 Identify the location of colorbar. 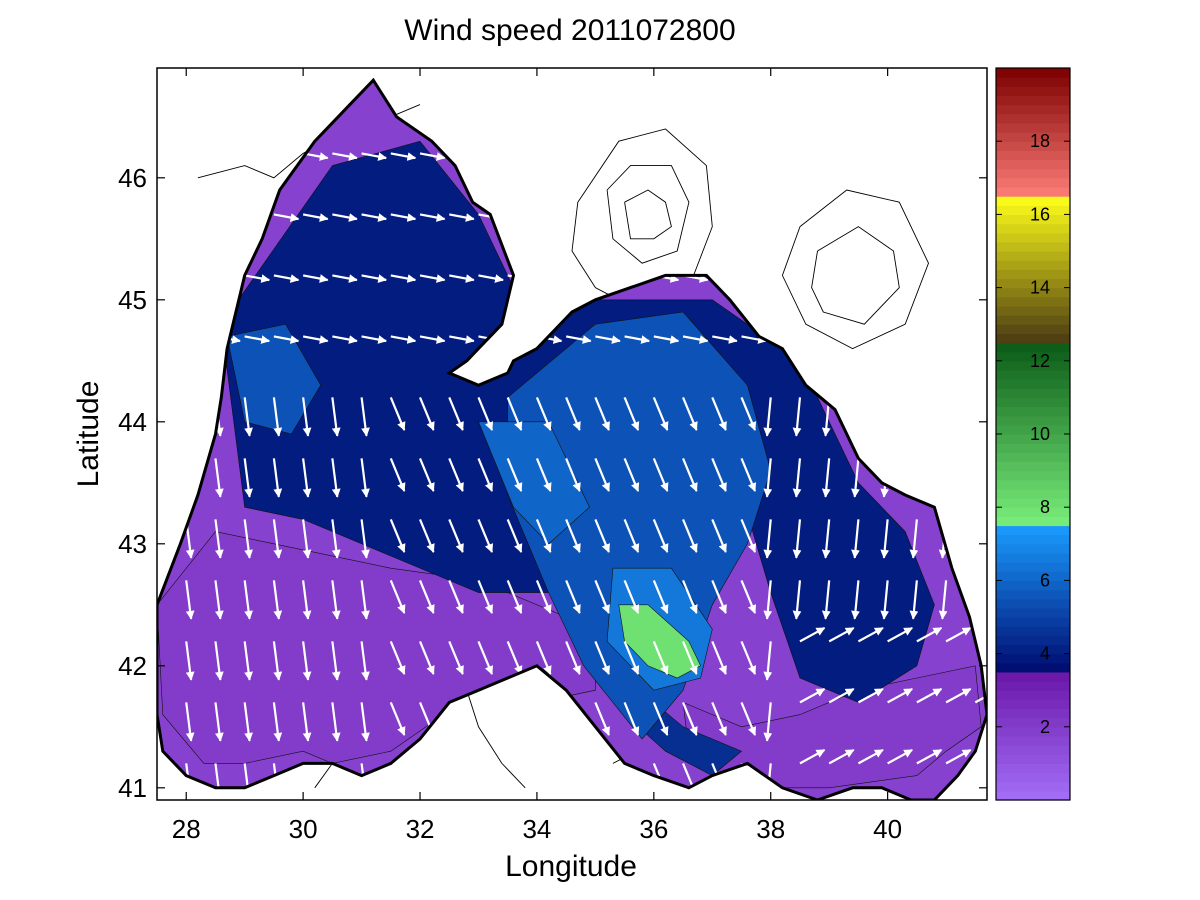
(1033, 434).